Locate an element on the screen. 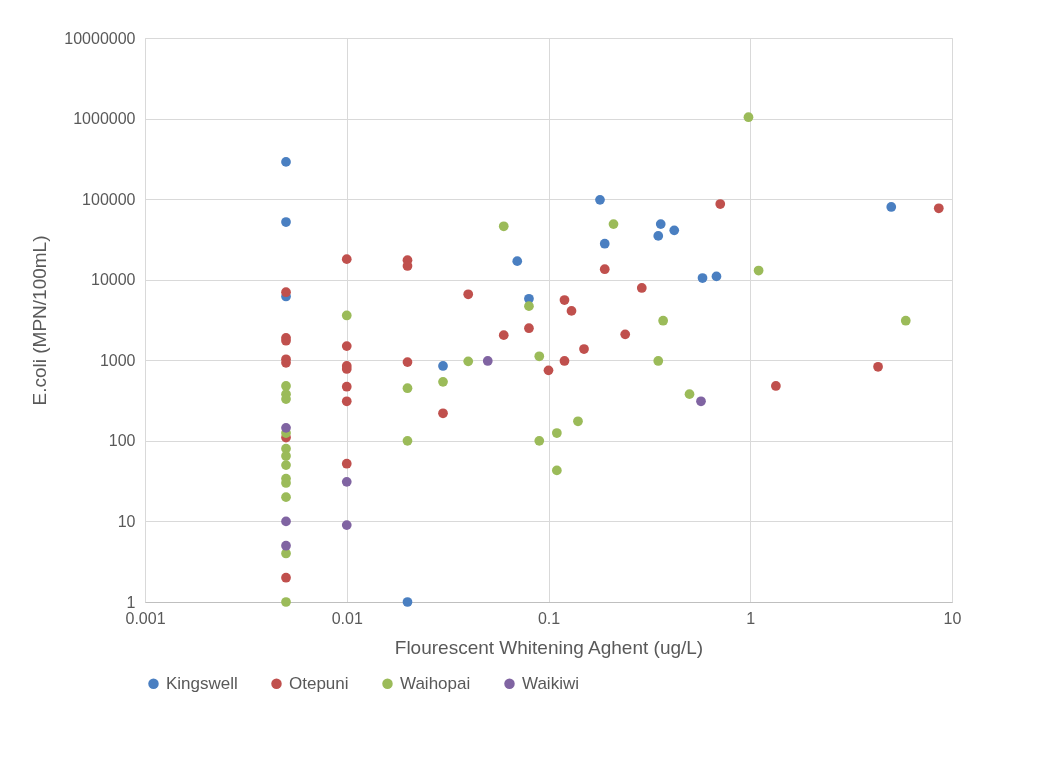 This screenshot has width=1038, height=773. x-tick-label: 1 is located at coordinates (751, 618).